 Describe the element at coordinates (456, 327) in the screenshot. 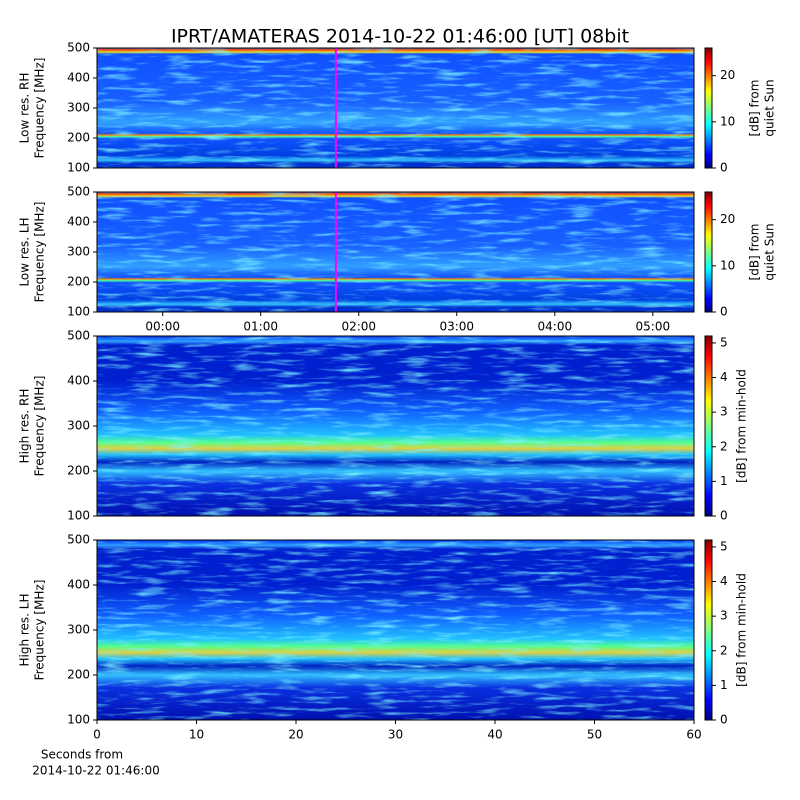

I see `x-tick-label: 03:00` at that location.